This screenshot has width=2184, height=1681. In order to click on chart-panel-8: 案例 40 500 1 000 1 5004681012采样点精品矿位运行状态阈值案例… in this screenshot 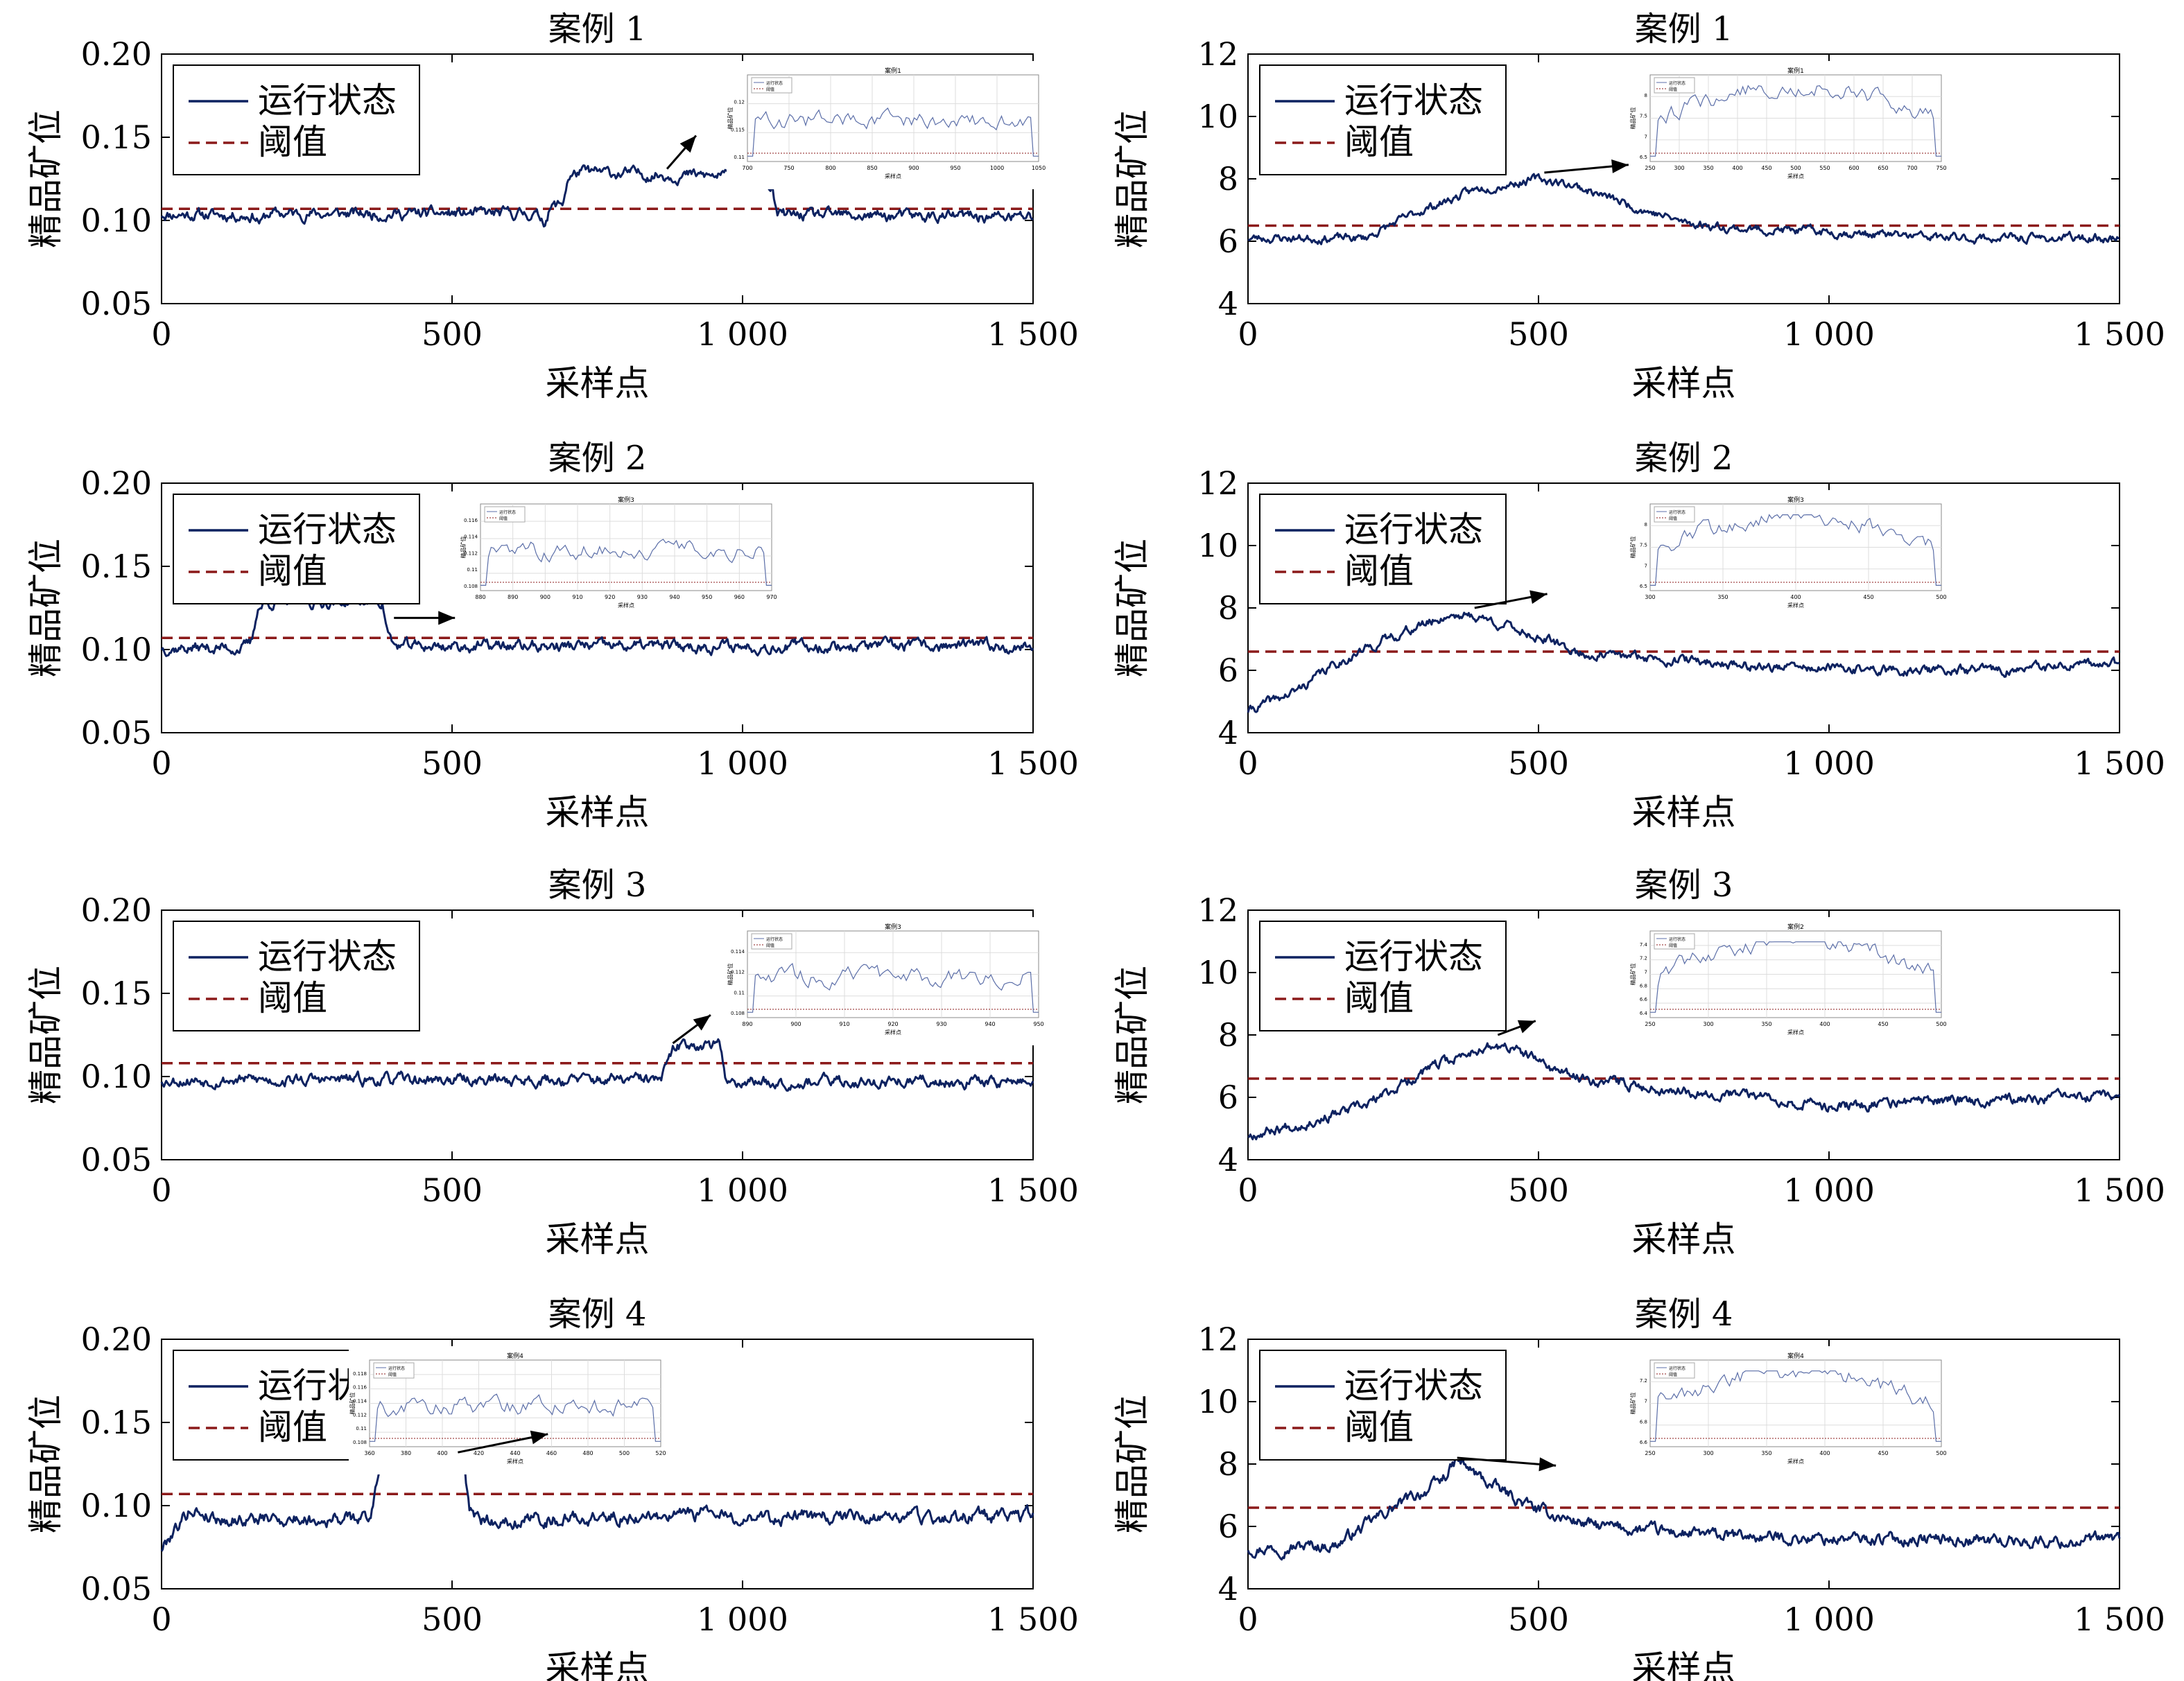, I will do `click(1638, 1488)`.